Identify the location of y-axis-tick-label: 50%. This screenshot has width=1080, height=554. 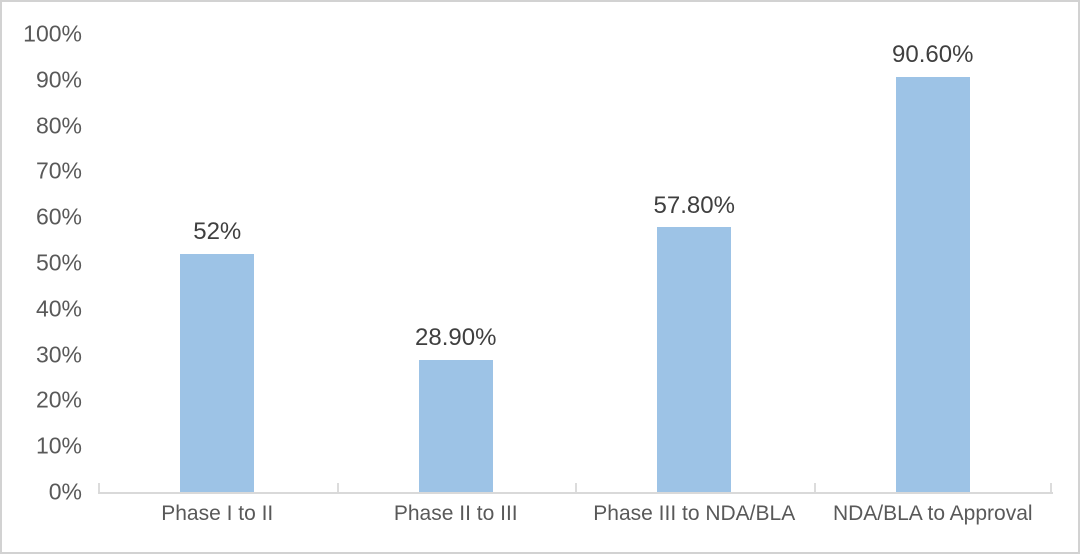
(58, 262).